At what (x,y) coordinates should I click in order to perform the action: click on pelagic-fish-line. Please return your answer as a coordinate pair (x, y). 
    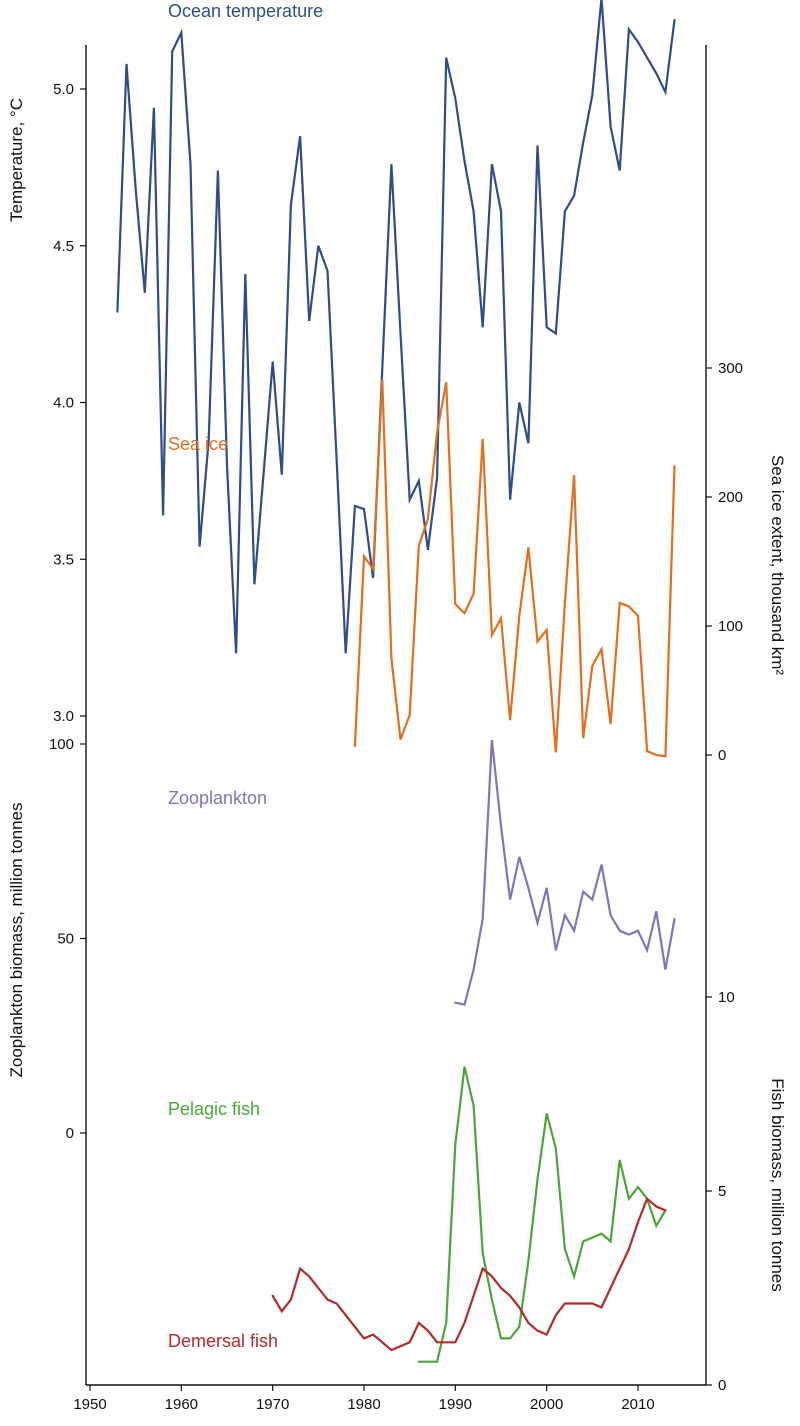
    Looking at the image, I should click on (542, 1214).